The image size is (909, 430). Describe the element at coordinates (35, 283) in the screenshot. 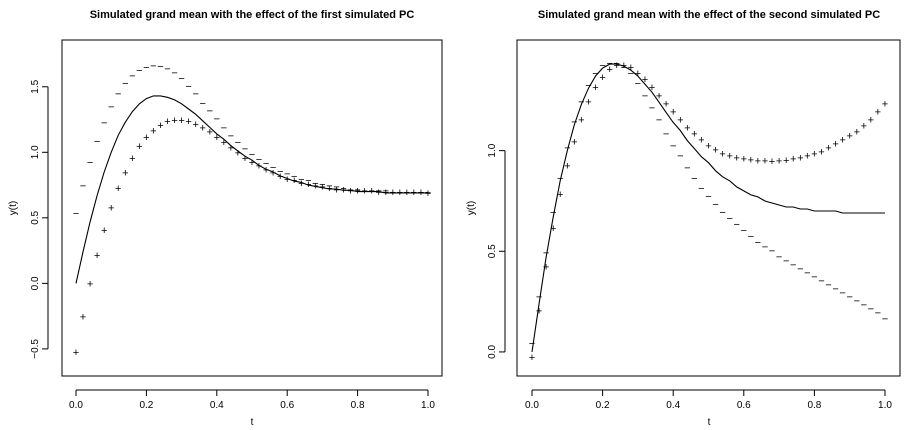

I see `y-tick-label: 0.0` at that location.